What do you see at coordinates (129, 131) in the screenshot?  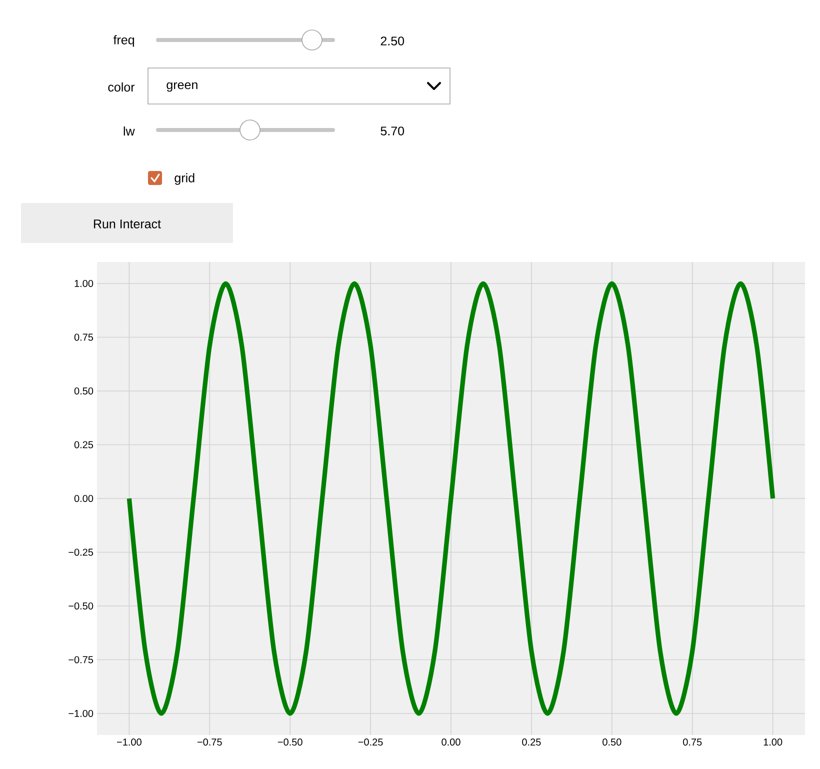 I see `text: lw` at bounding box center [129, 131].